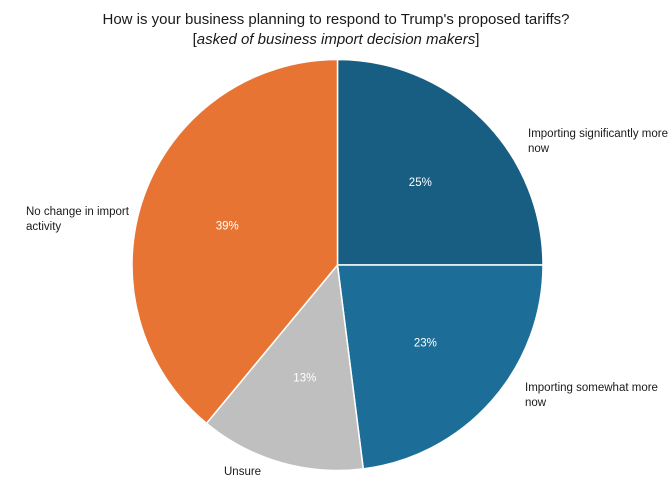 The image size is (672, 502). What do you see at coordinates (598, 141) in the screenshot?
I see `category-label-importing-significantly: Importing significantly more now` at bounding box center [598, 141].